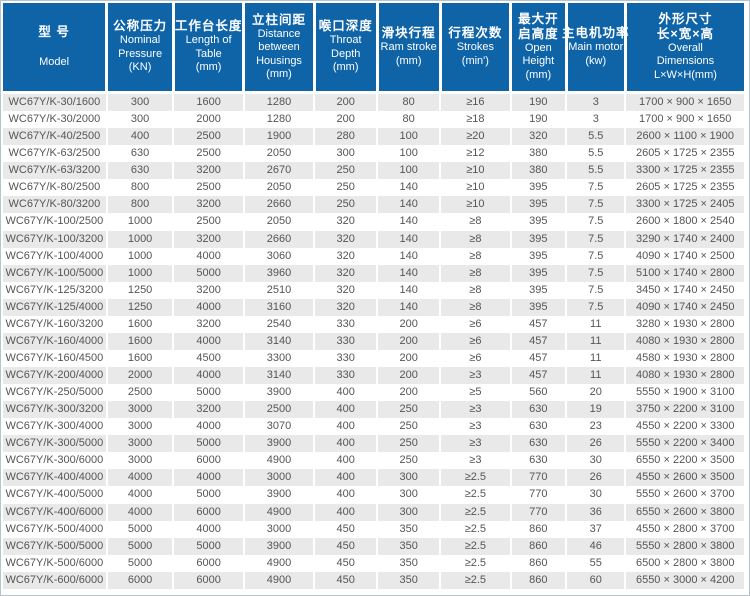  What do you see at coordinates (55, 48) in the screenshot?
I see `column-header-model: 型 号 Model` at bounding box center [55, 48].